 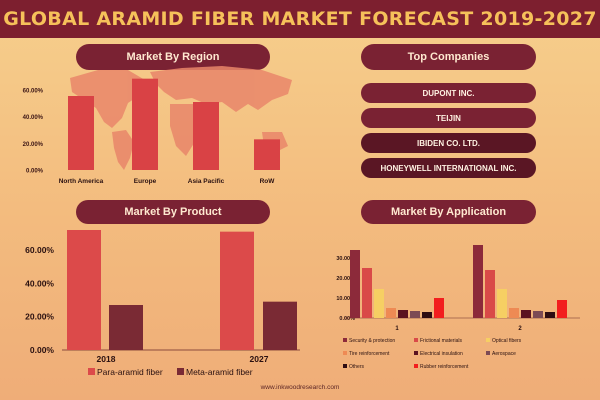 What do you see at coordinates (259, 359) in the screenshot?
I see `product-xtick: 2027` at bounding box center [259, 359].